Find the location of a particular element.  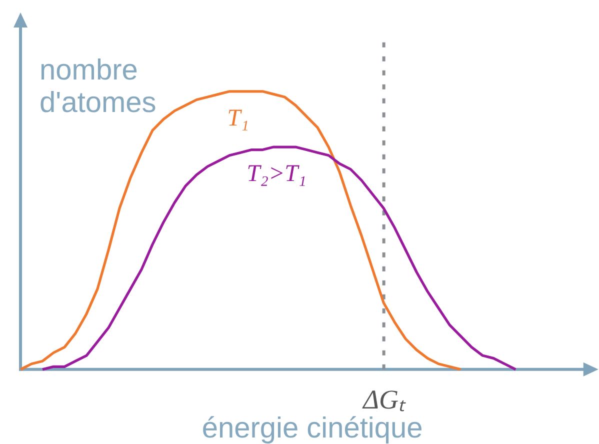

series-label: T₁ is located at coordinates (238, 118).